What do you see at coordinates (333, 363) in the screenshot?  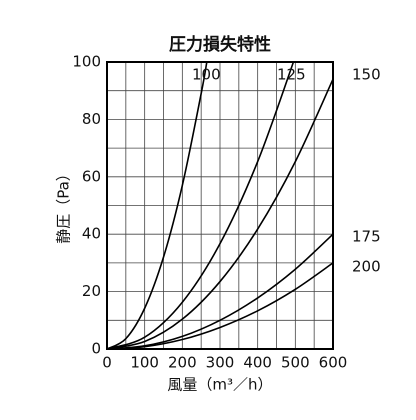 I see `x-tick-label: 600` at bounding box center [333, 363].